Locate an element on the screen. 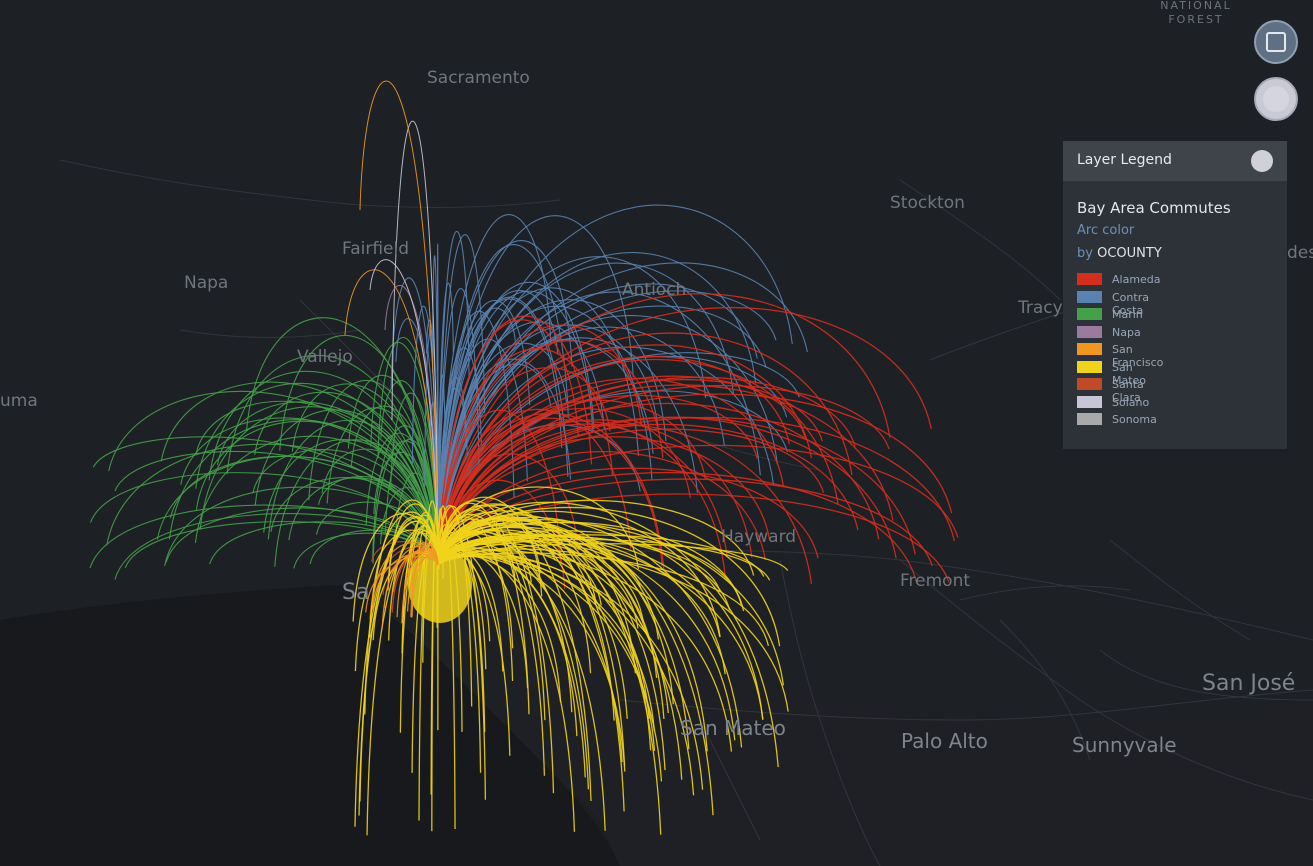  legend-header: Layer Legend is located at coordinates (1175, 161).